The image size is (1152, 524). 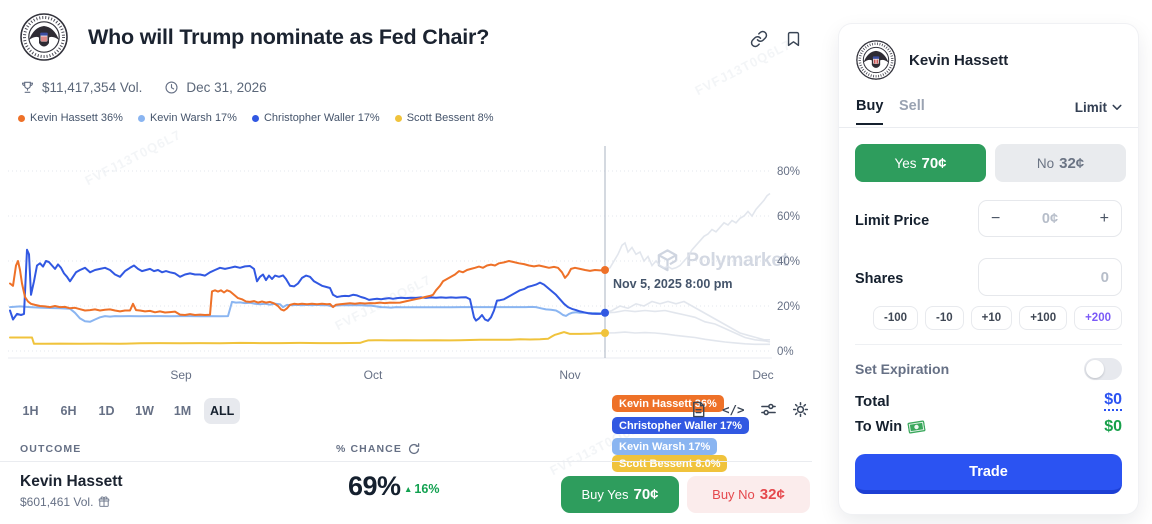 I want to click on outcome-table-header: OUTCOME % CHANCE, so click(x=406, y=451).